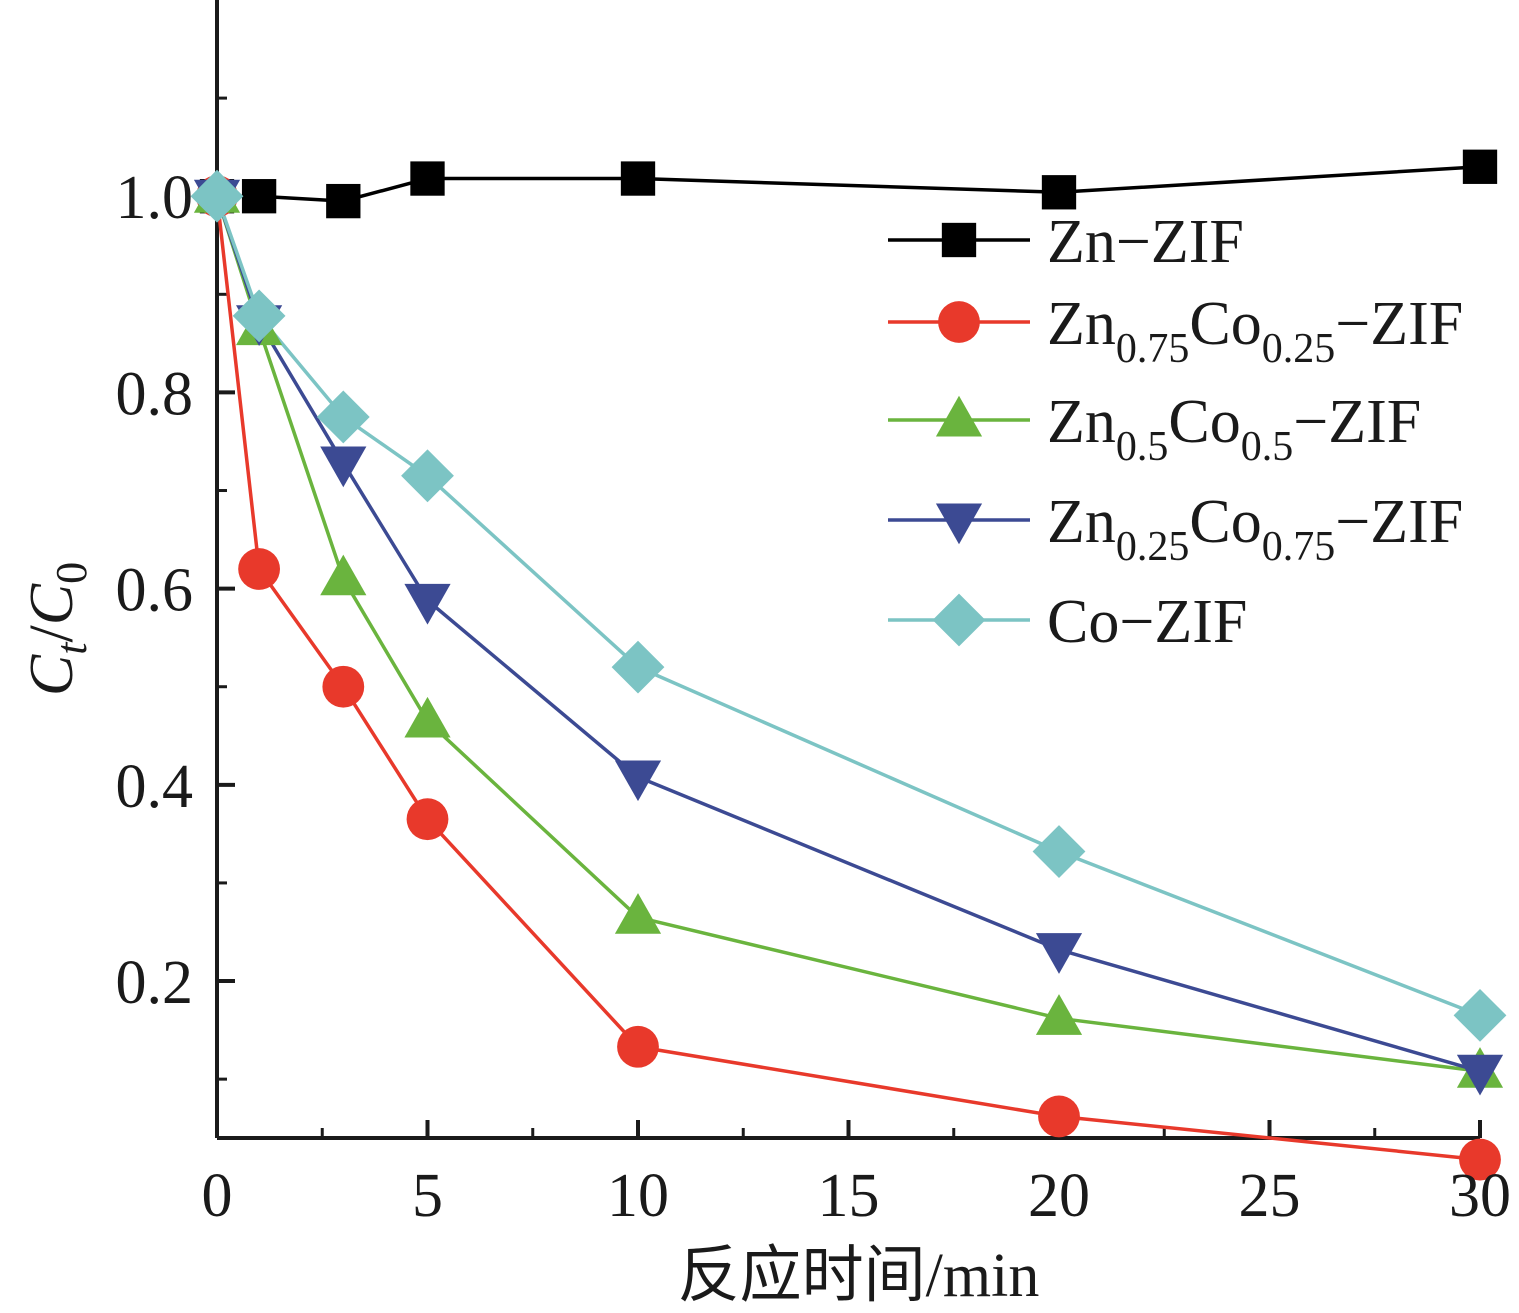 The image size is (1519, 1313). What do you see at coordinates (52, 634) in the screenshot?
I see `y-label-sep: /` at bounding box center [52, 634].